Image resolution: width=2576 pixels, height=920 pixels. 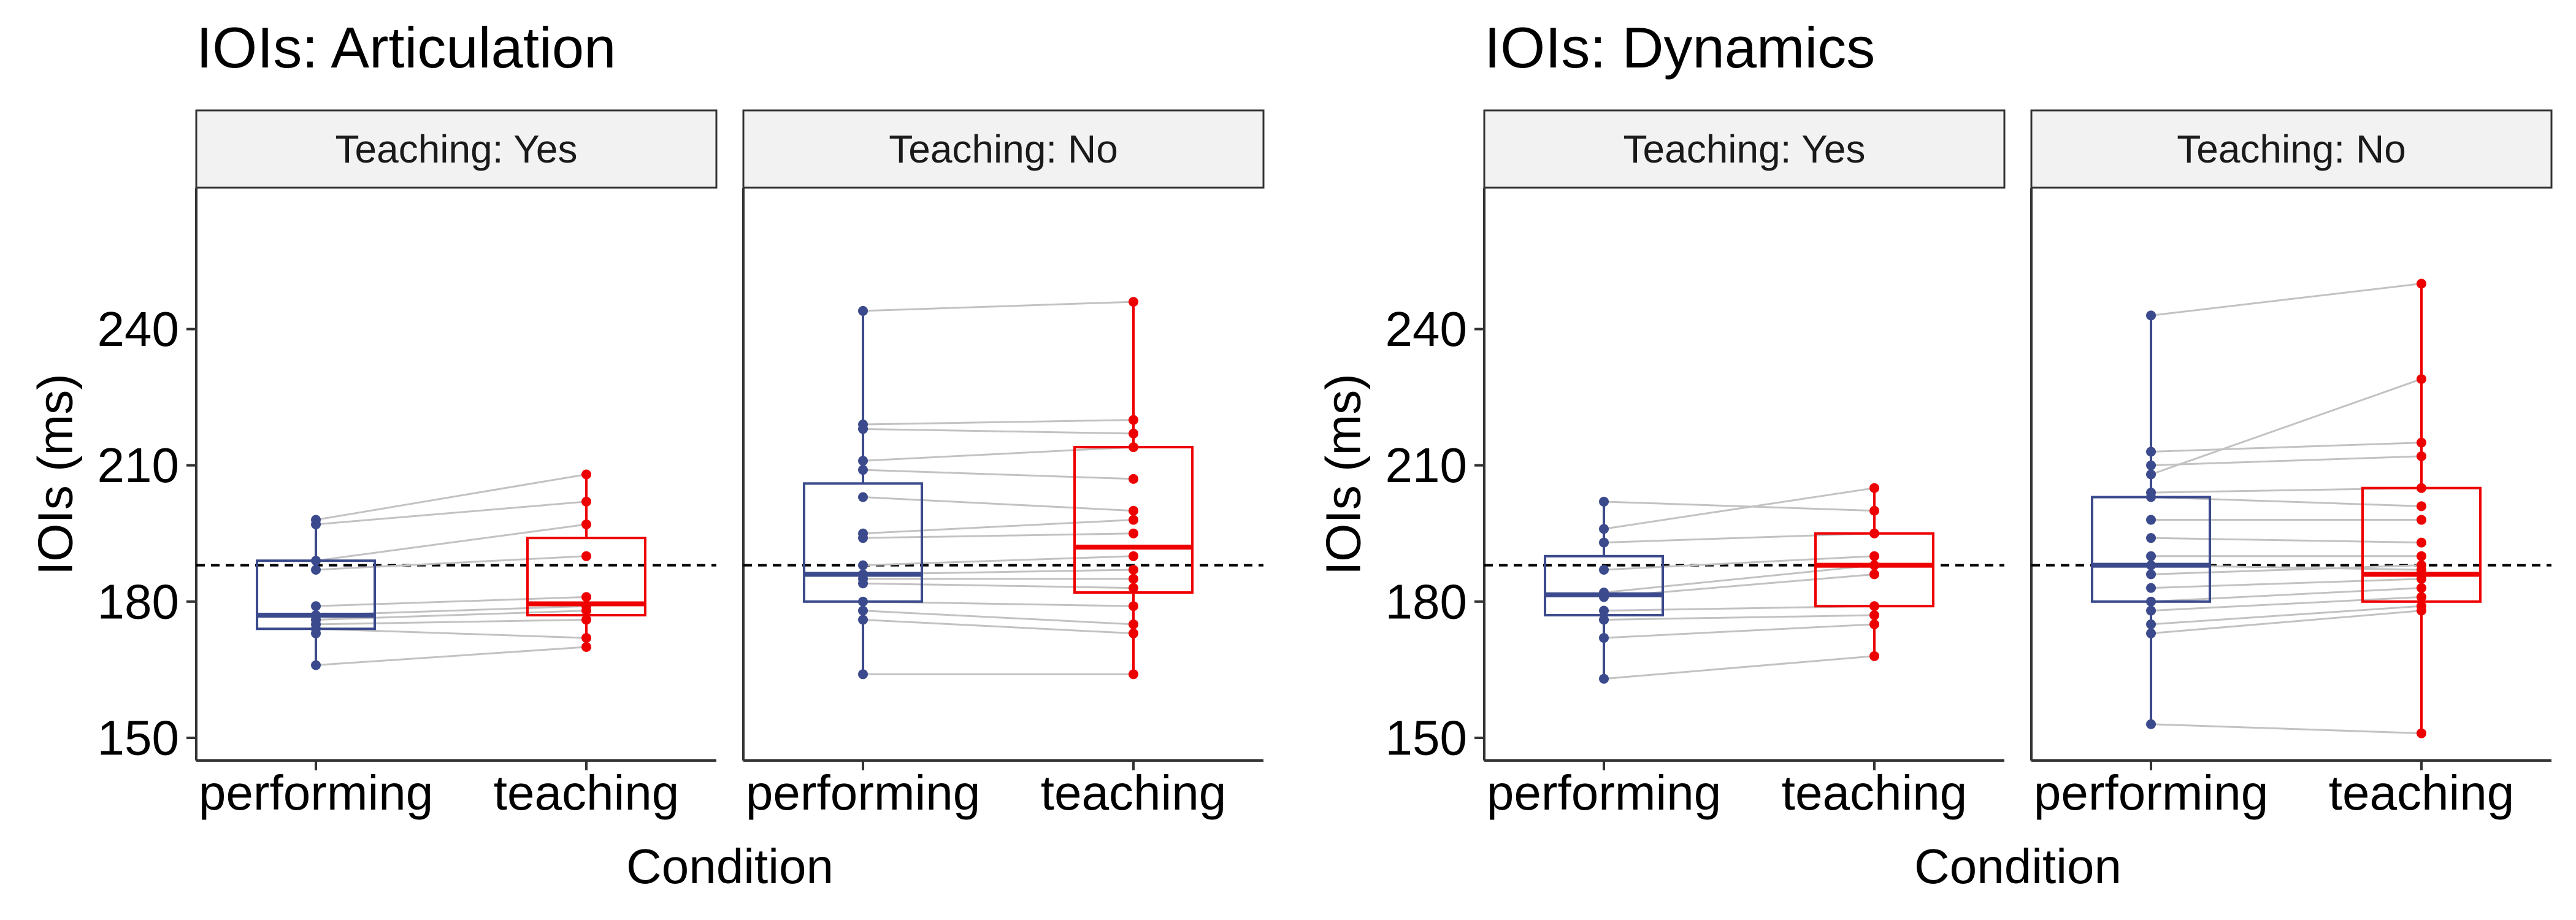 I want to click on x-axis-title: Condition, so click(x=730, y=866).